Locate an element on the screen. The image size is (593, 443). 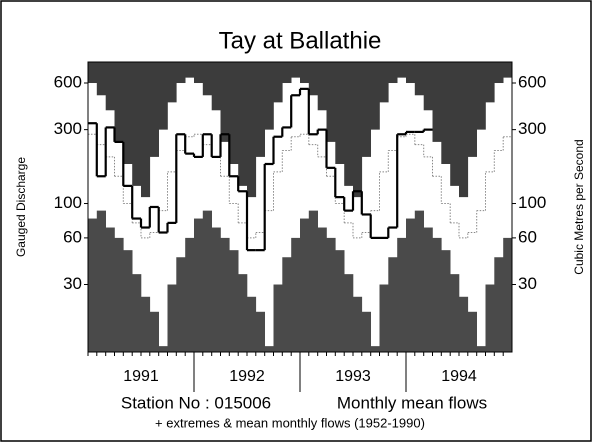
x-tick-label: 1991 is located at coordinates (141, 376).